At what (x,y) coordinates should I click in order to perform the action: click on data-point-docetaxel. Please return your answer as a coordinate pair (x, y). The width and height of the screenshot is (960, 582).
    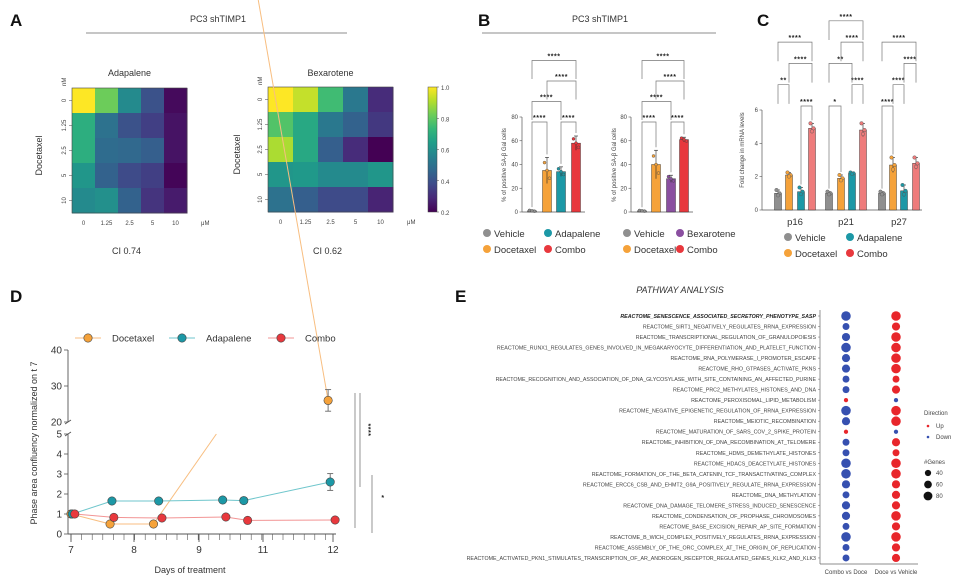
    Looking at the image, I should click on (154, 524).